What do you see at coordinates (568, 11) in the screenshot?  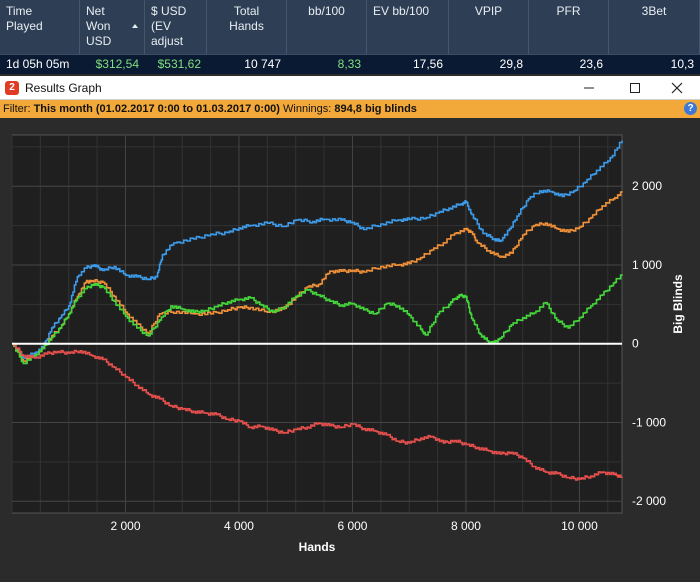 I see `column-header-label: PFR` at bounding box center [568, 11].